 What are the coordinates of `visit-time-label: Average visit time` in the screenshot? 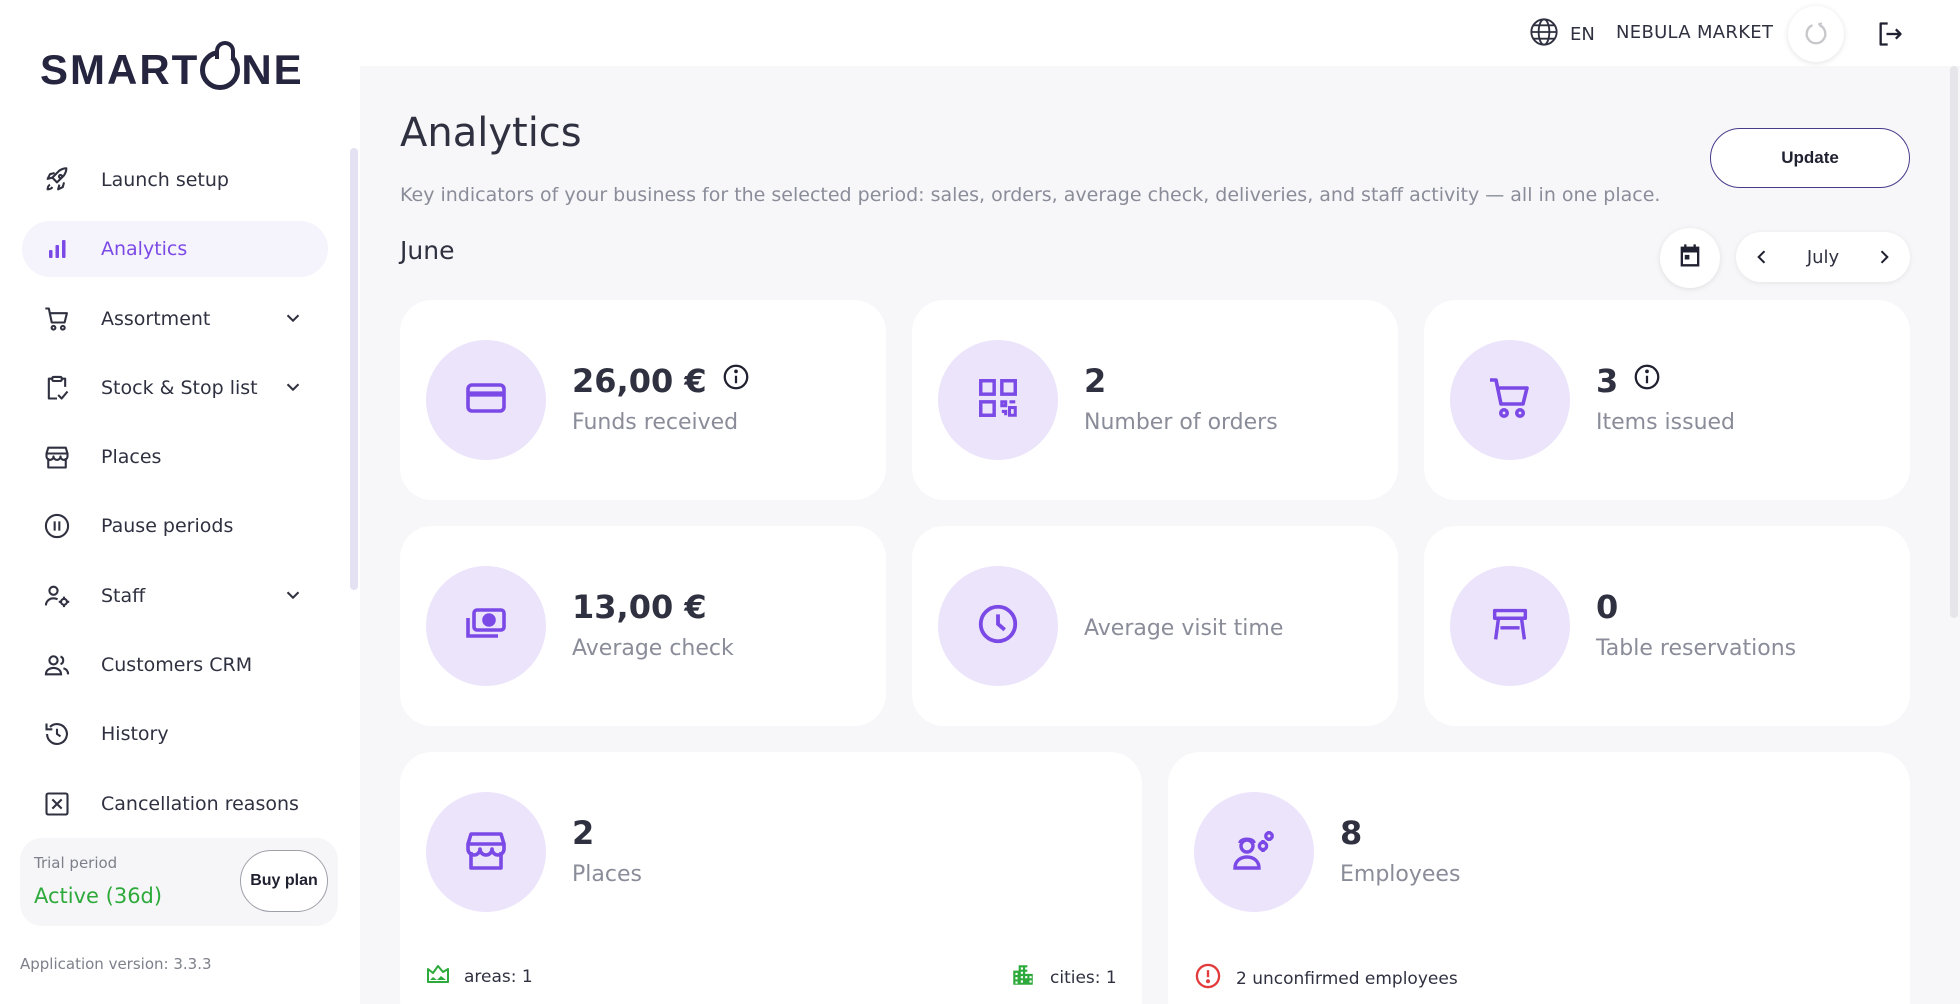 It's located at (1184, 628).